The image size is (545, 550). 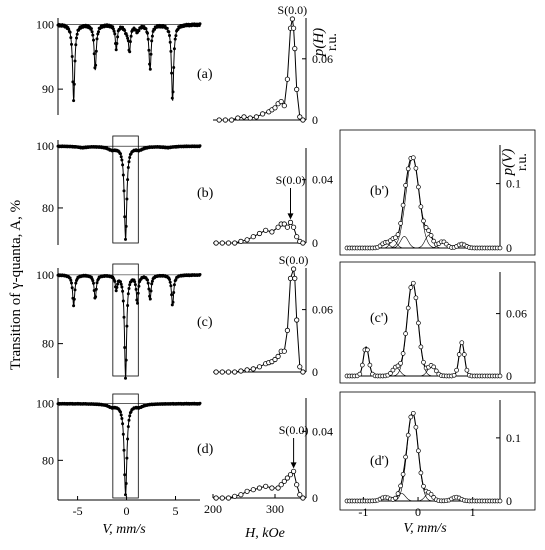 What do you see at coordinates (127, 511) in the screenshot?
I see `x-tick-label-d: 0` at bounding box center [127, 511].